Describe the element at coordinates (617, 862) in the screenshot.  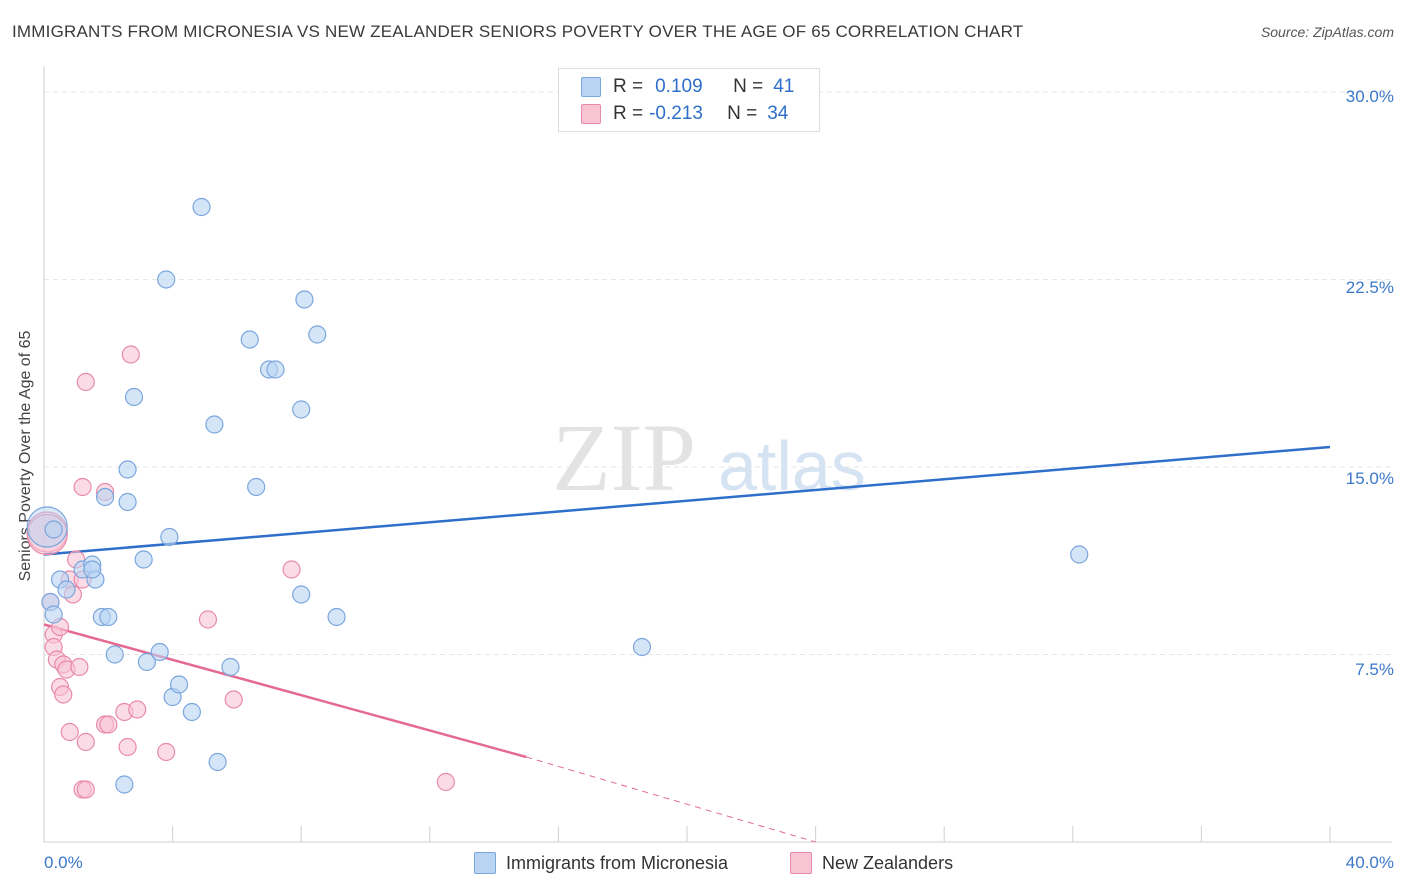
I see `bottom-legend-label-series1: Immigrants from Micronesia` at that location.